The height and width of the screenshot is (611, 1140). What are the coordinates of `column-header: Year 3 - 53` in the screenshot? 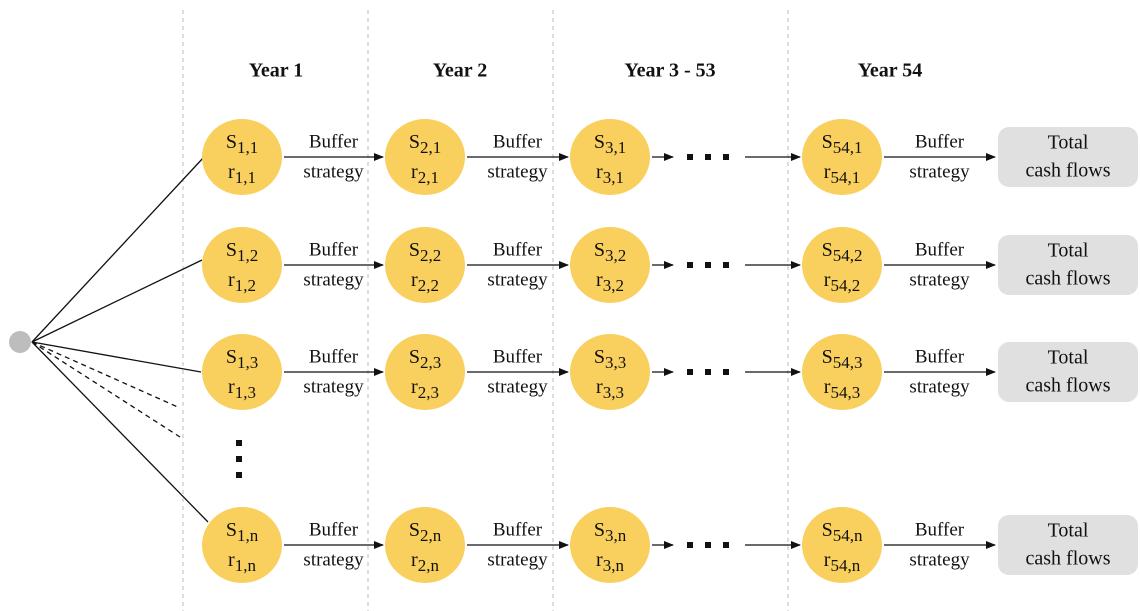 It's located at (669, 71).